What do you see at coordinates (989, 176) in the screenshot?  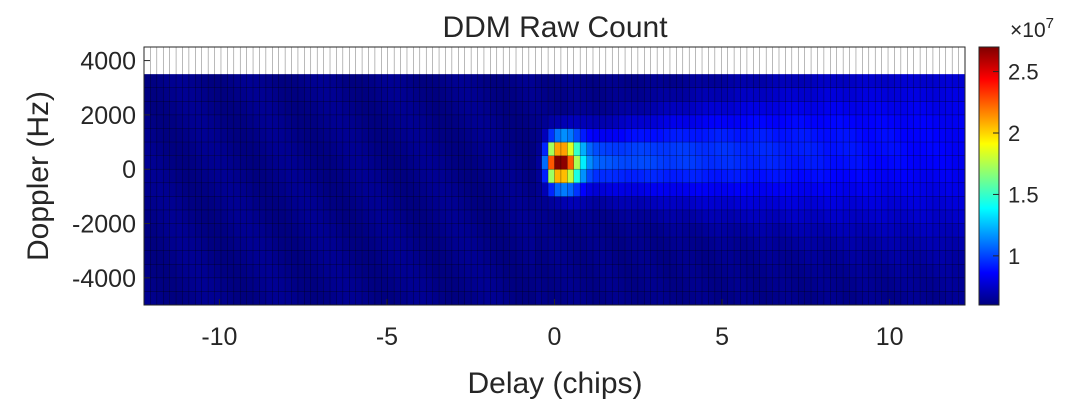 I see `colorbar-gradient` at bounding box center [989, 176].